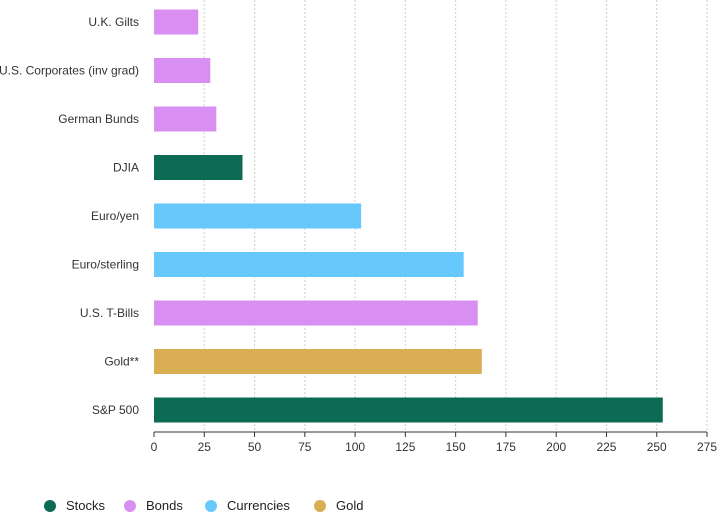 This screenshot has width=720, height=526. I want to click on x-tick-label: 200, so click(556, 447).